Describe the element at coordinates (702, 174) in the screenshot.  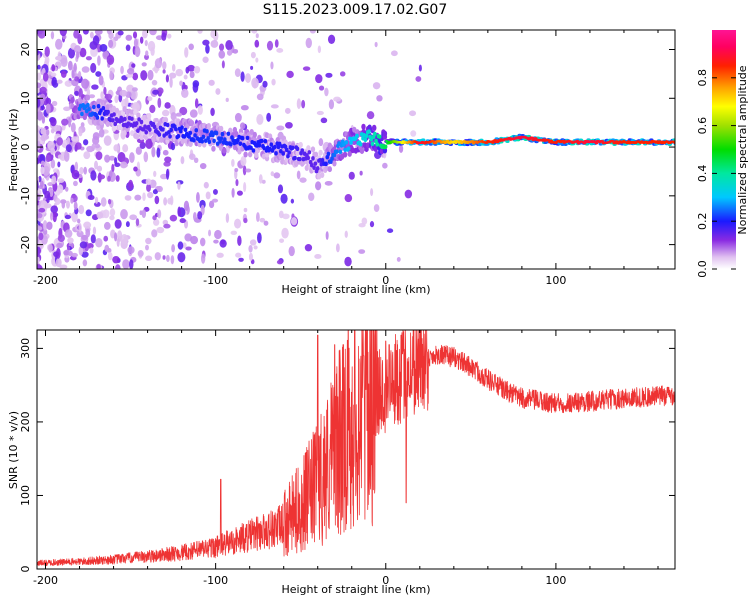
I see `colorbar-tick-label: 0.4` at that location.